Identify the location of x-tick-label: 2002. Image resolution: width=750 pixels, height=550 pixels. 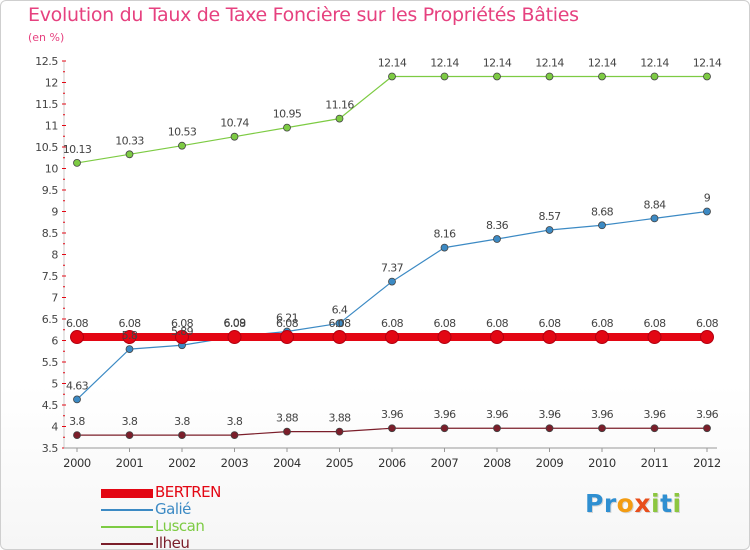
(182, 463).